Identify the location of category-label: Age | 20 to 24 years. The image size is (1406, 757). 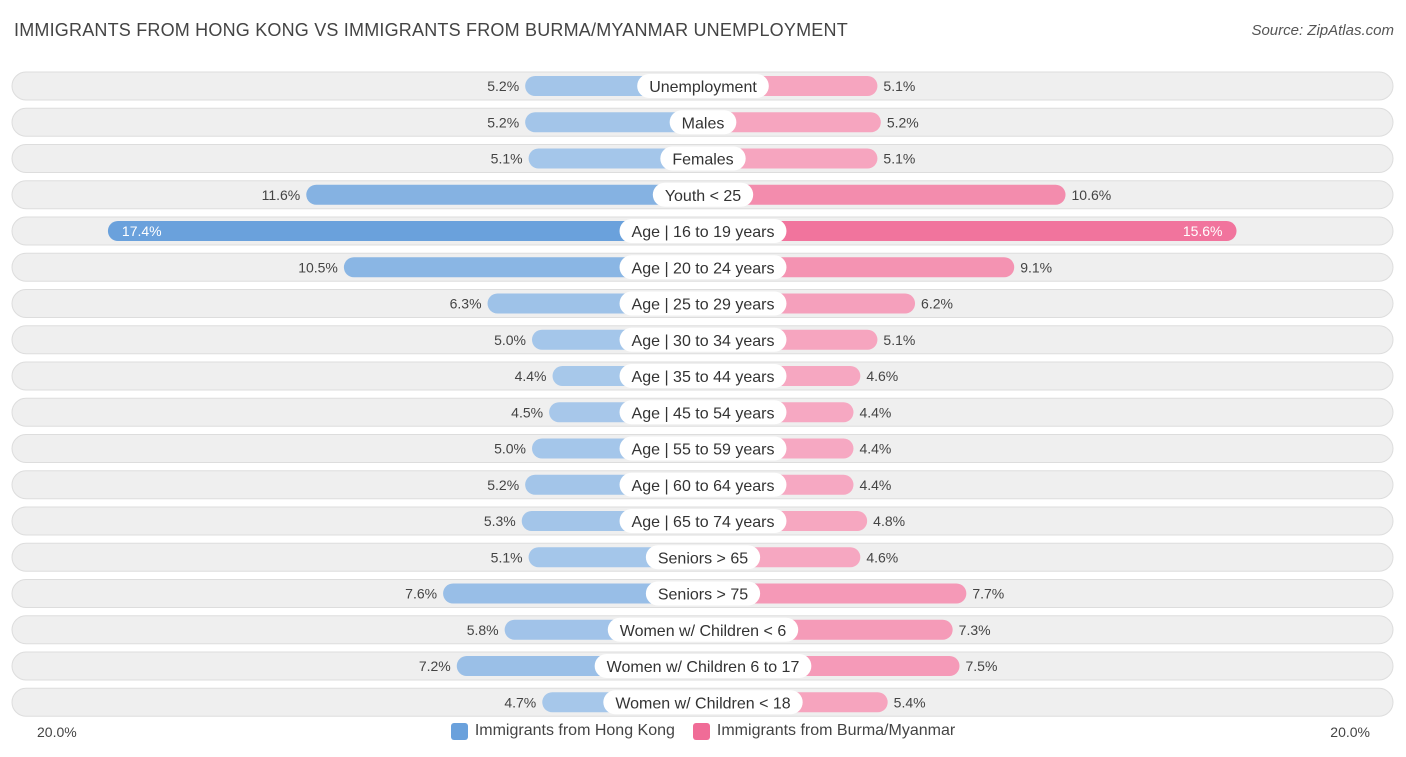
(703, 268).